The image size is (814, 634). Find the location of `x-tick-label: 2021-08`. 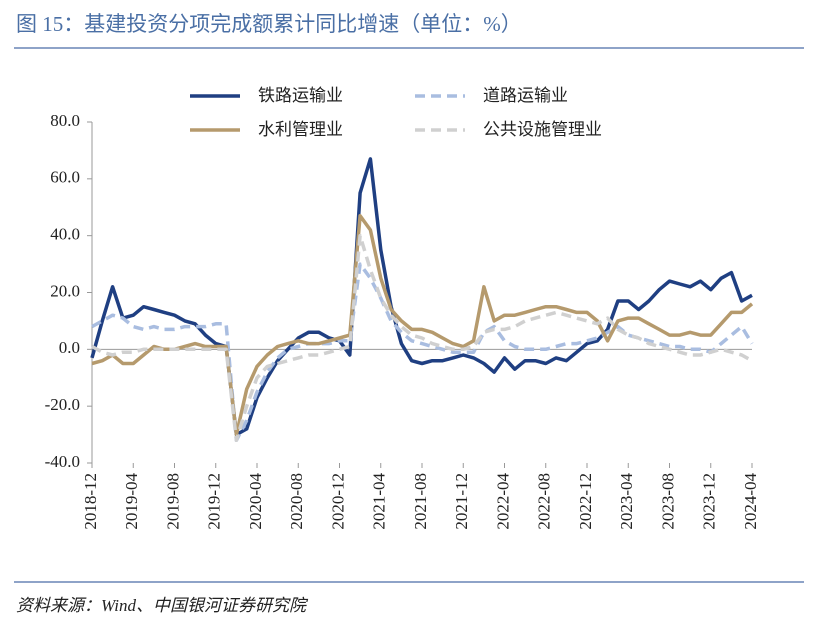

x-tick-label: 2021-08 is located at coordinates (420, 501).